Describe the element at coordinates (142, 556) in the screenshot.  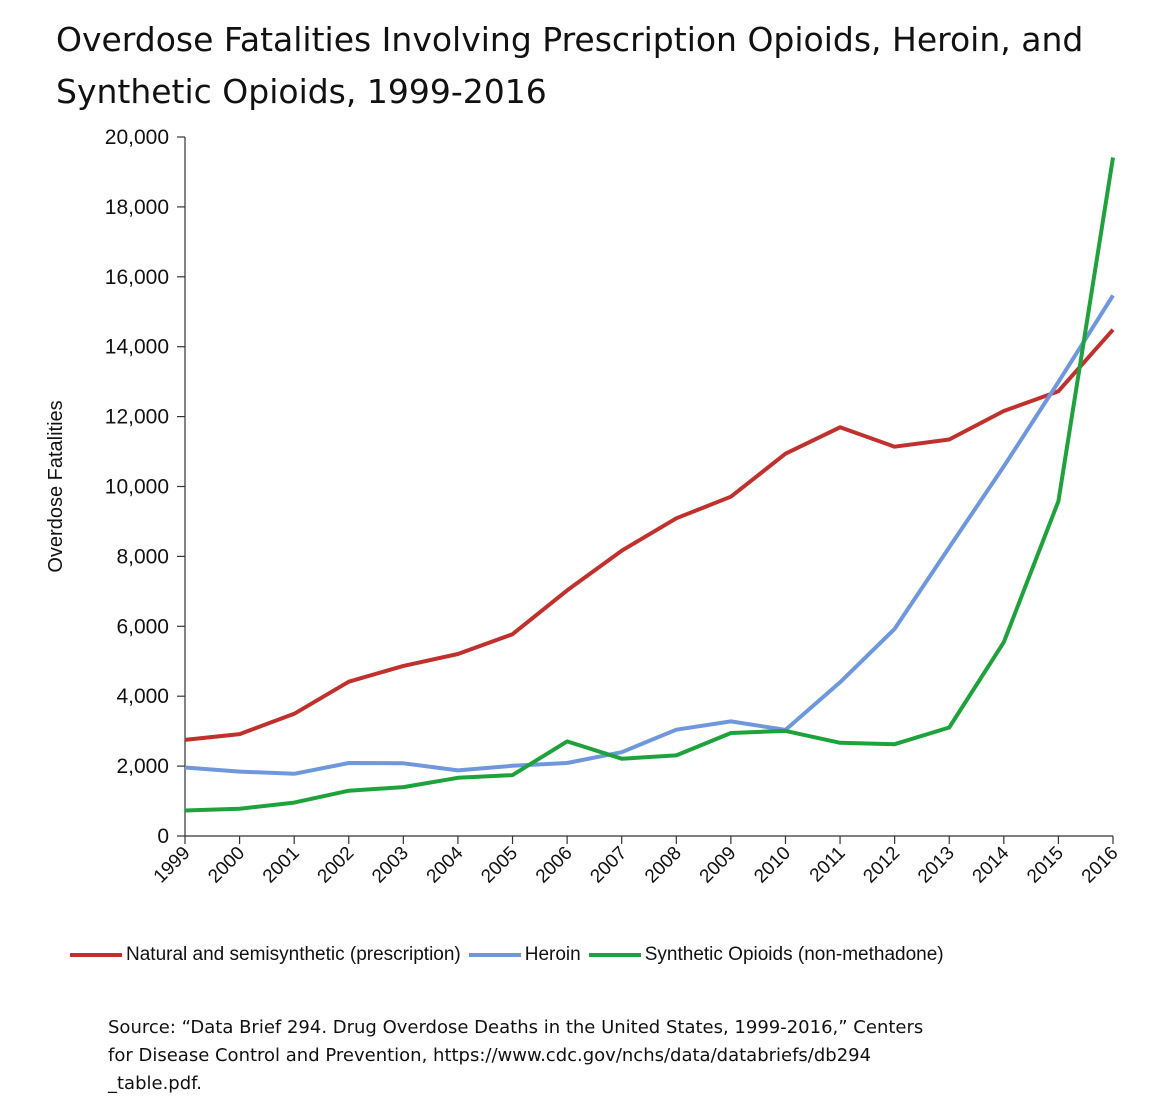
I see `y-tick-label: 8,000` at that location.